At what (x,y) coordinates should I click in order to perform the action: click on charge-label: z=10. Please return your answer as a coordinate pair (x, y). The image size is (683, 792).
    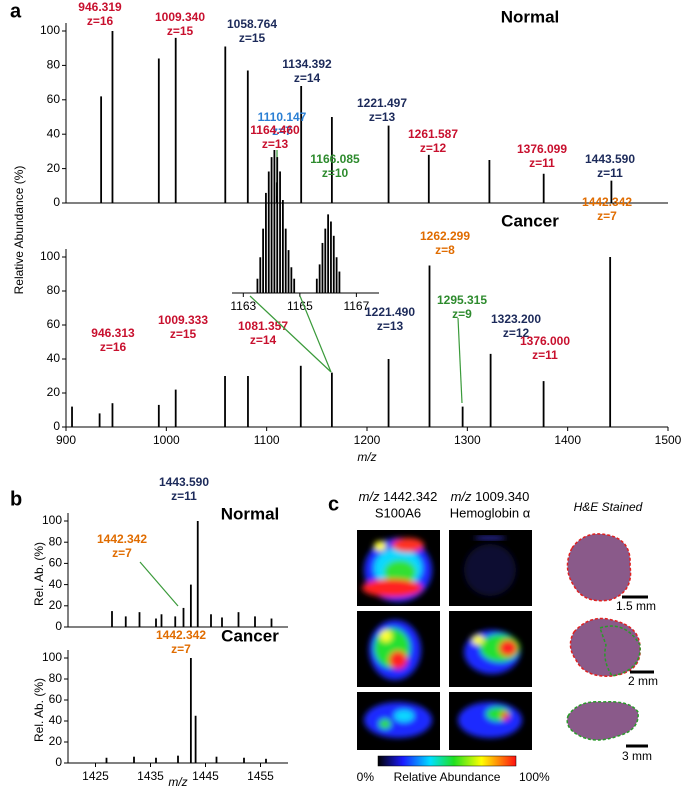
    Looking at the image, I should click on (335, 173).